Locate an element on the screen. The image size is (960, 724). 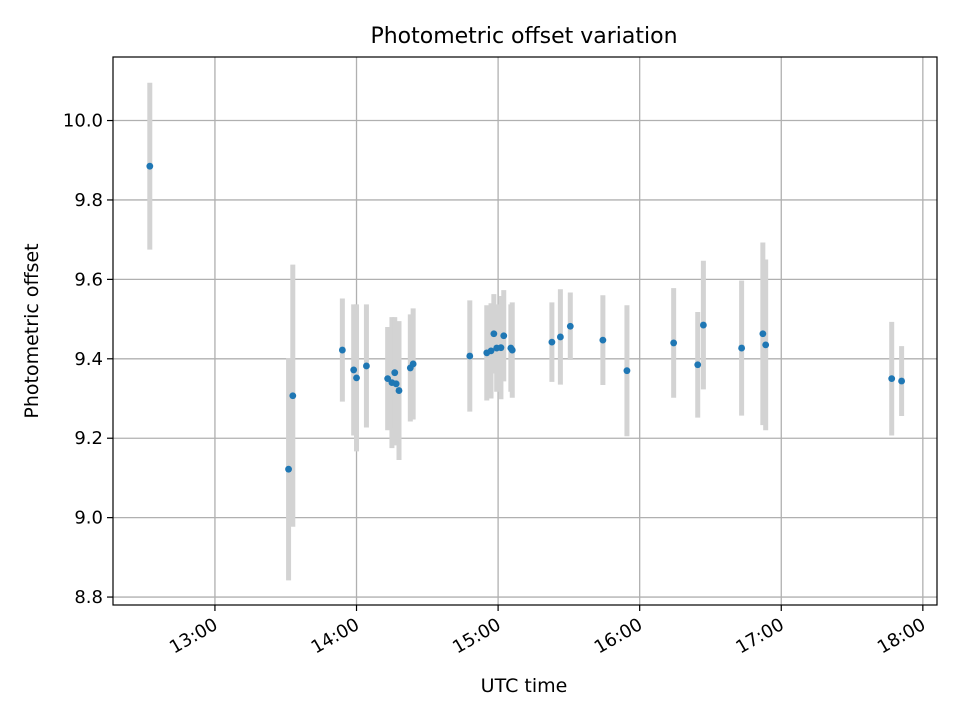
y-tick-label: 9.8 is located at coordinates (88, 200).